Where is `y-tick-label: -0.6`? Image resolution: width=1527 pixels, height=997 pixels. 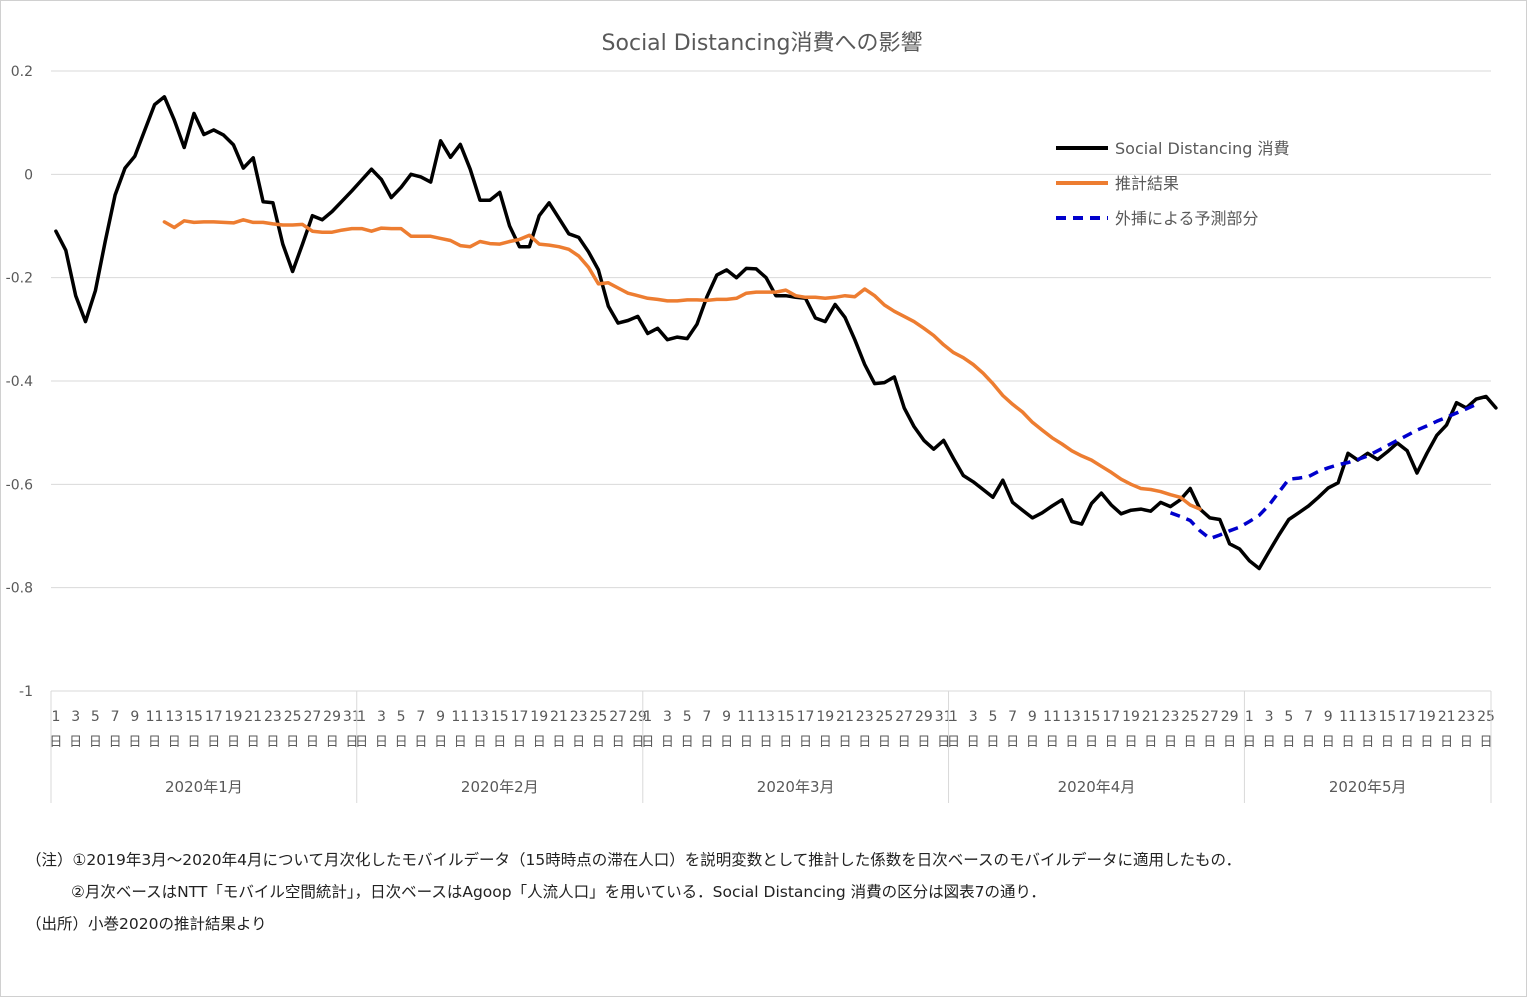 y-tick-label: -0.6 is located at coordinates (19, 485).